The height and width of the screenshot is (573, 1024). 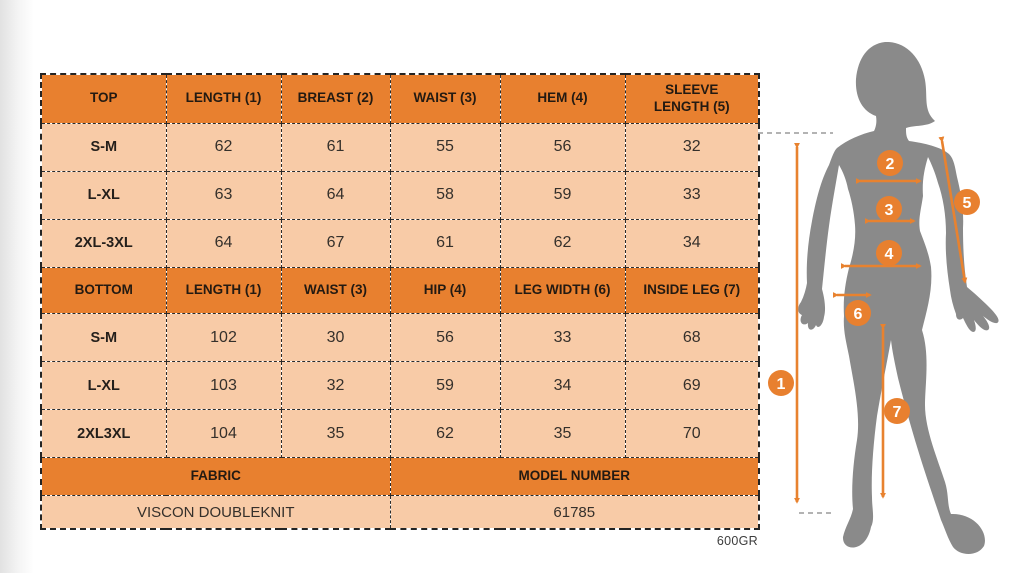 I want to click on value-cell: 55, so click(x=445, y=147).